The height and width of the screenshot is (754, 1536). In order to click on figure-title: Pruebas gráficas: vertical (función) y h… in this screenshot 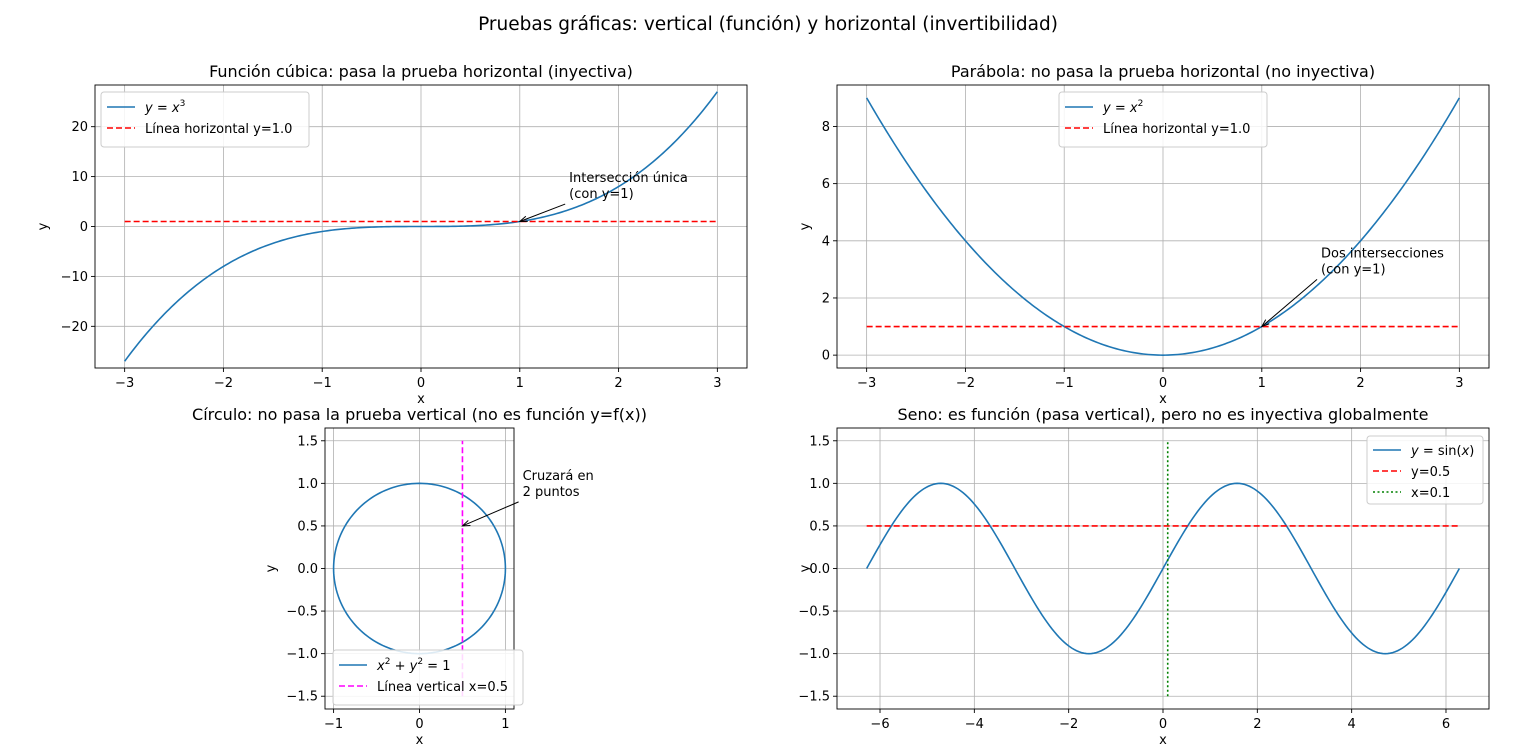, I will do `click(768, 24)`.